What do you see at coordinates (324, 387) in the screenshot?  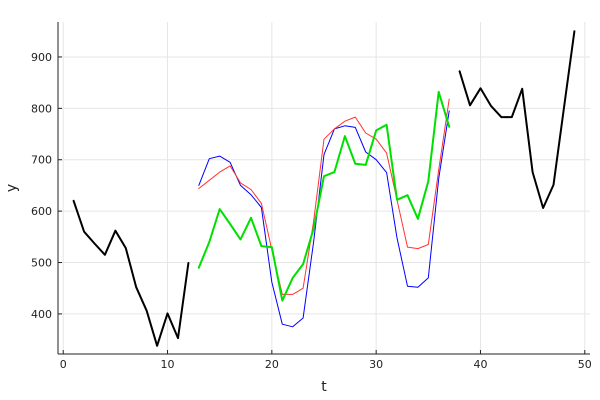 I see `x-axis-title: t` at bounding box center [324, 387].